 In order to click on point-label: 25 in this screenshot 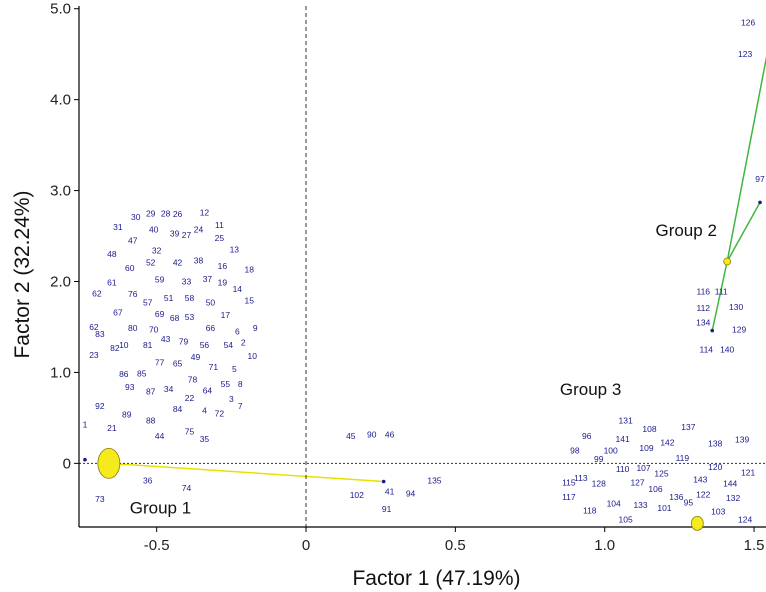, I will do `click(220, 238)`.